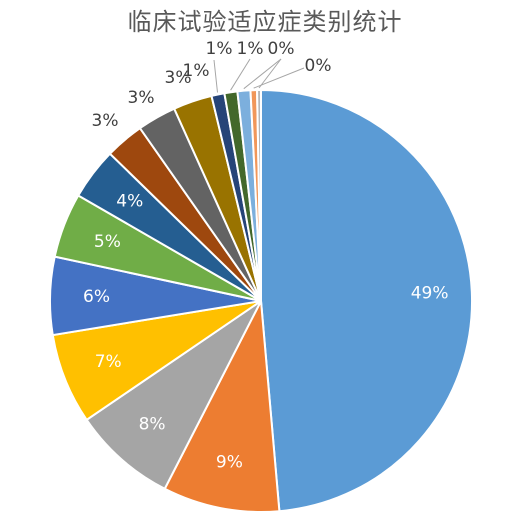 This screenshot has width=530, height=512. Describe the element at coordinates (430, 294) in the screenshot. I see `slice-label-1: 49%` at that location.